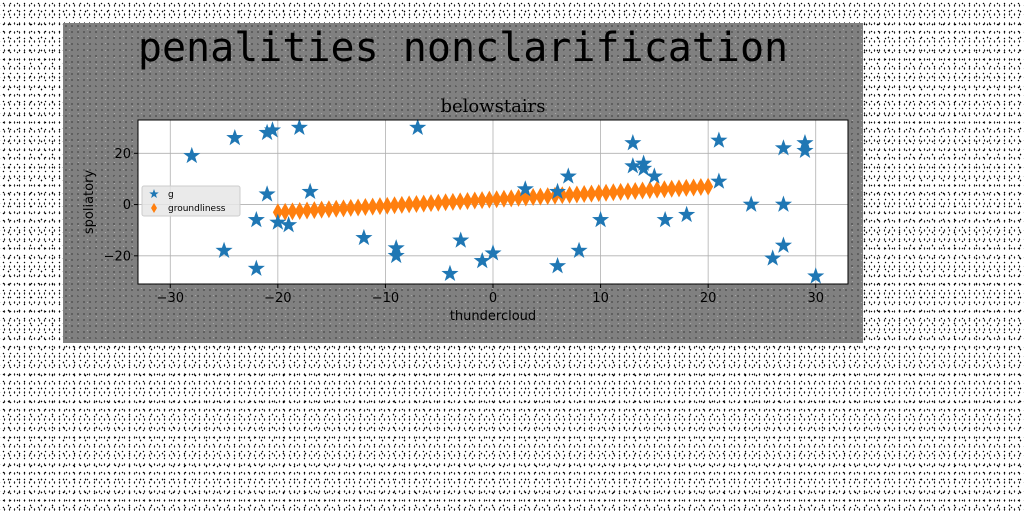 The height and width of the screenshot is (512, 1024). Describe the element at coordinates (122, 154) in the screenshot. I see `y-tick-label-2: 20` at that location.